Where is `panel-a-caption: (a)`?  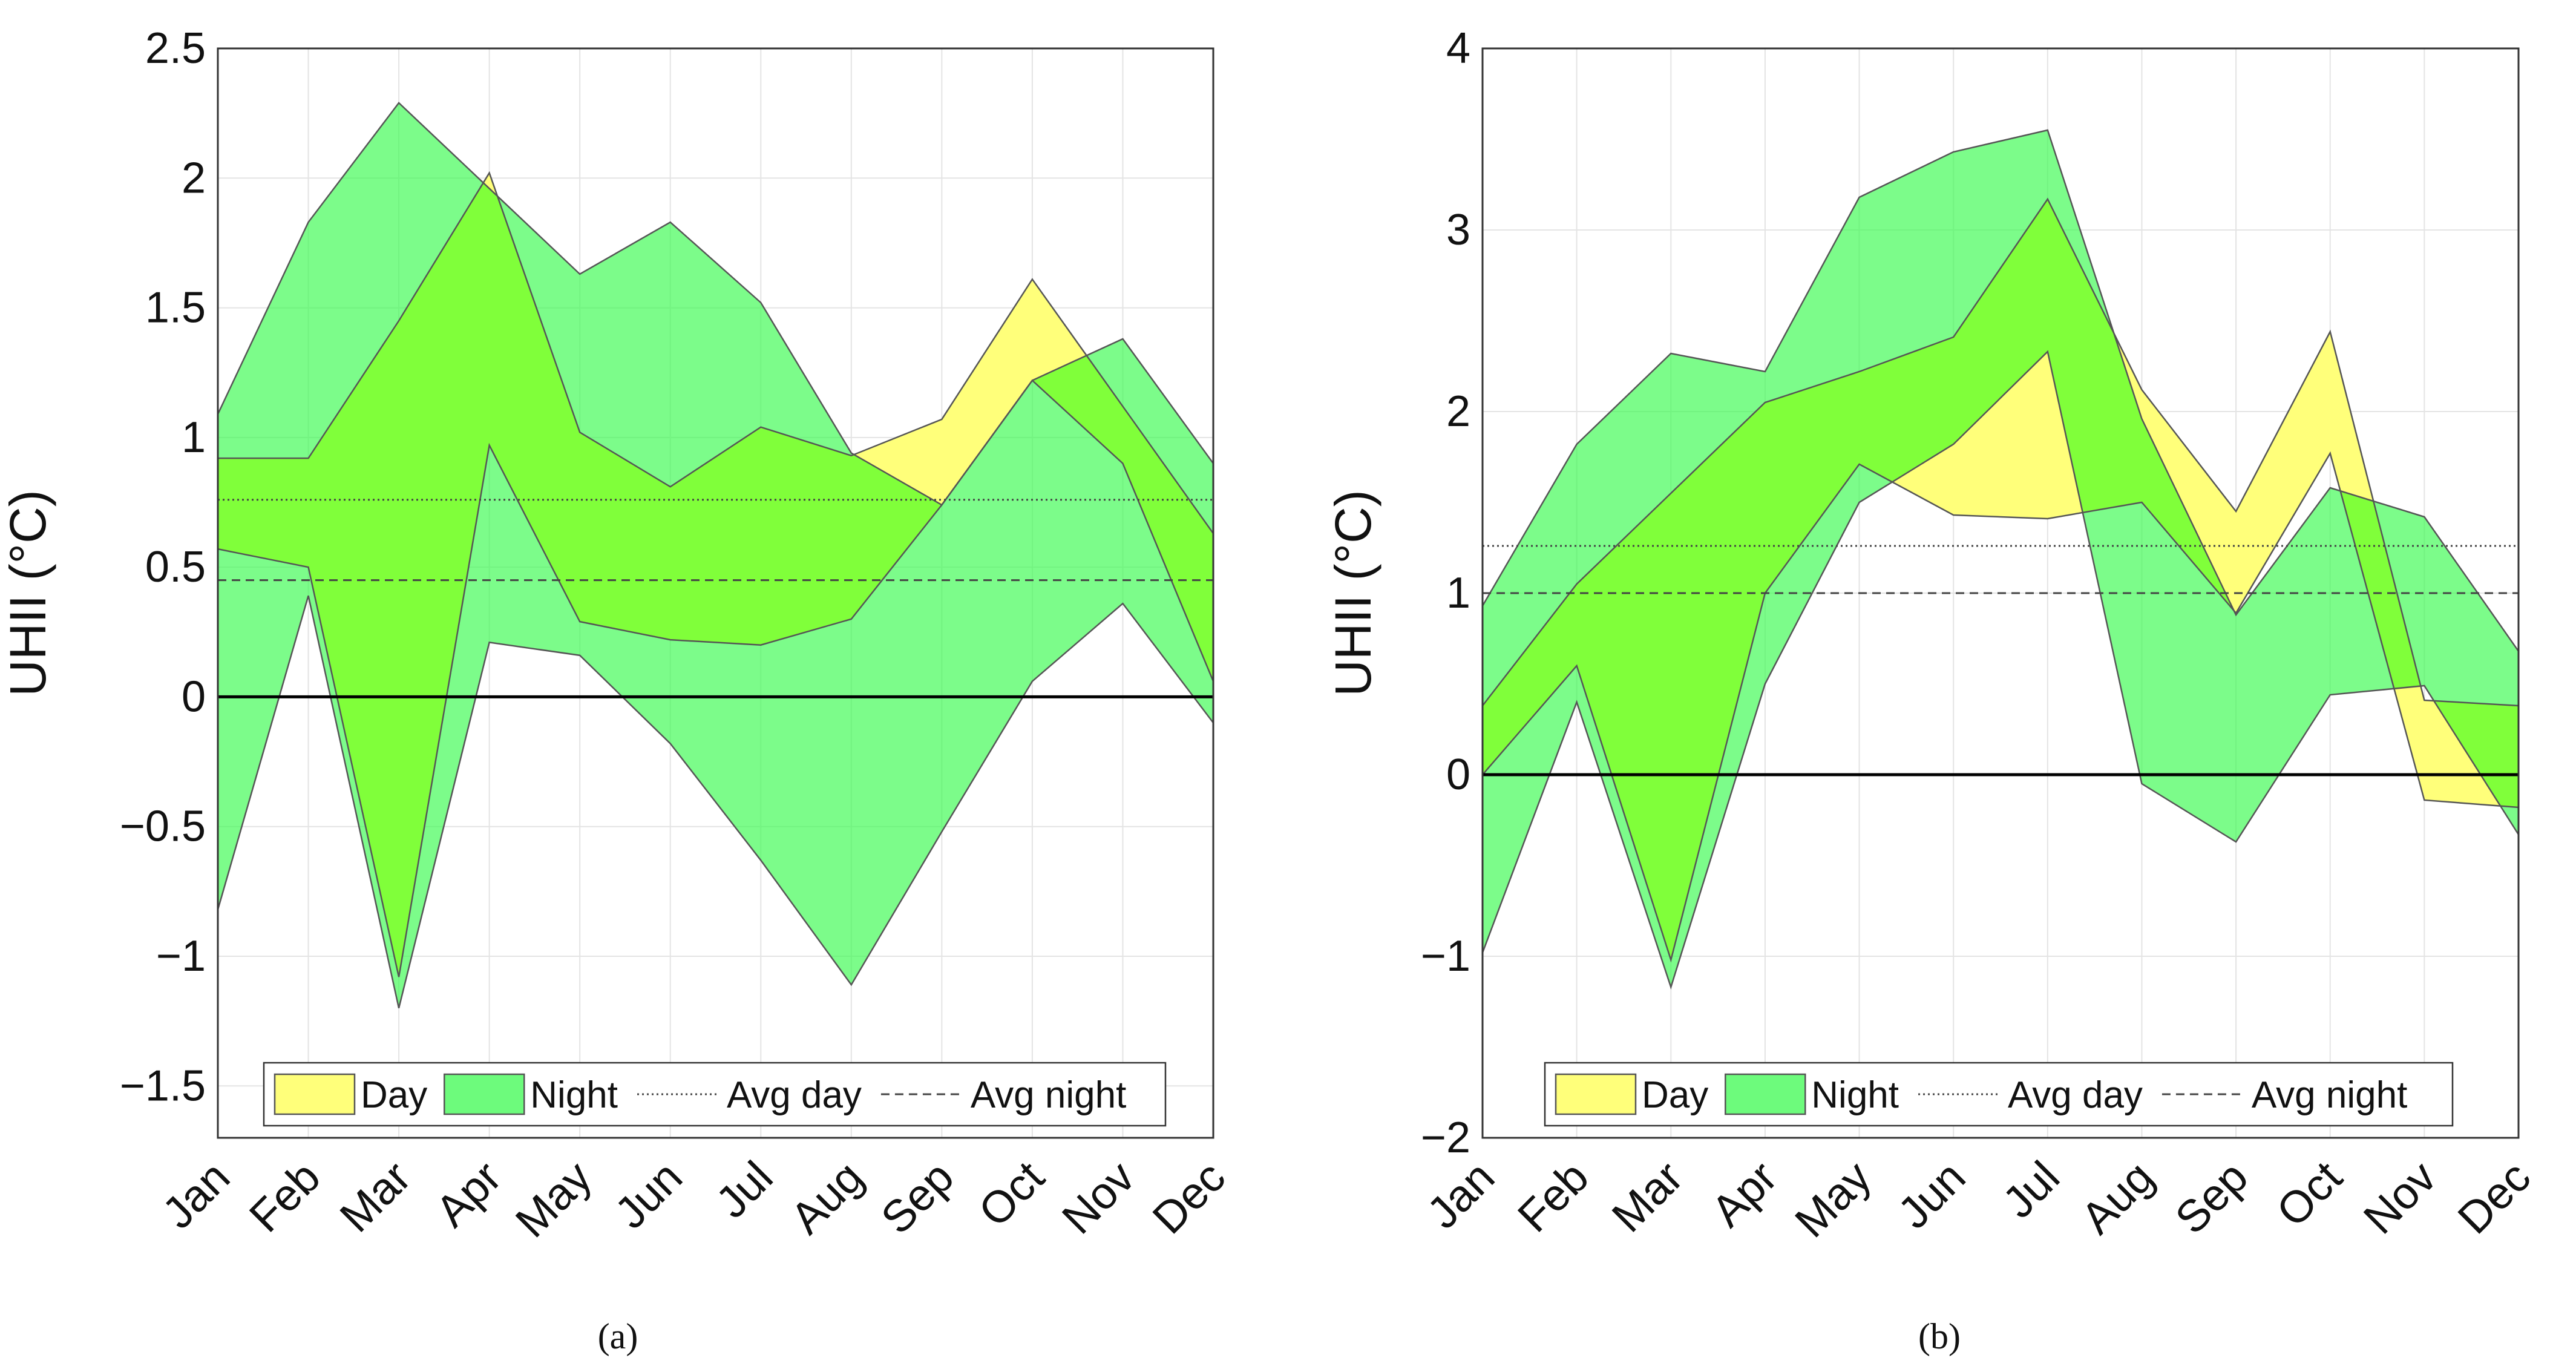
panel-a-caption: (a) is located at coordinates (618, 1336).